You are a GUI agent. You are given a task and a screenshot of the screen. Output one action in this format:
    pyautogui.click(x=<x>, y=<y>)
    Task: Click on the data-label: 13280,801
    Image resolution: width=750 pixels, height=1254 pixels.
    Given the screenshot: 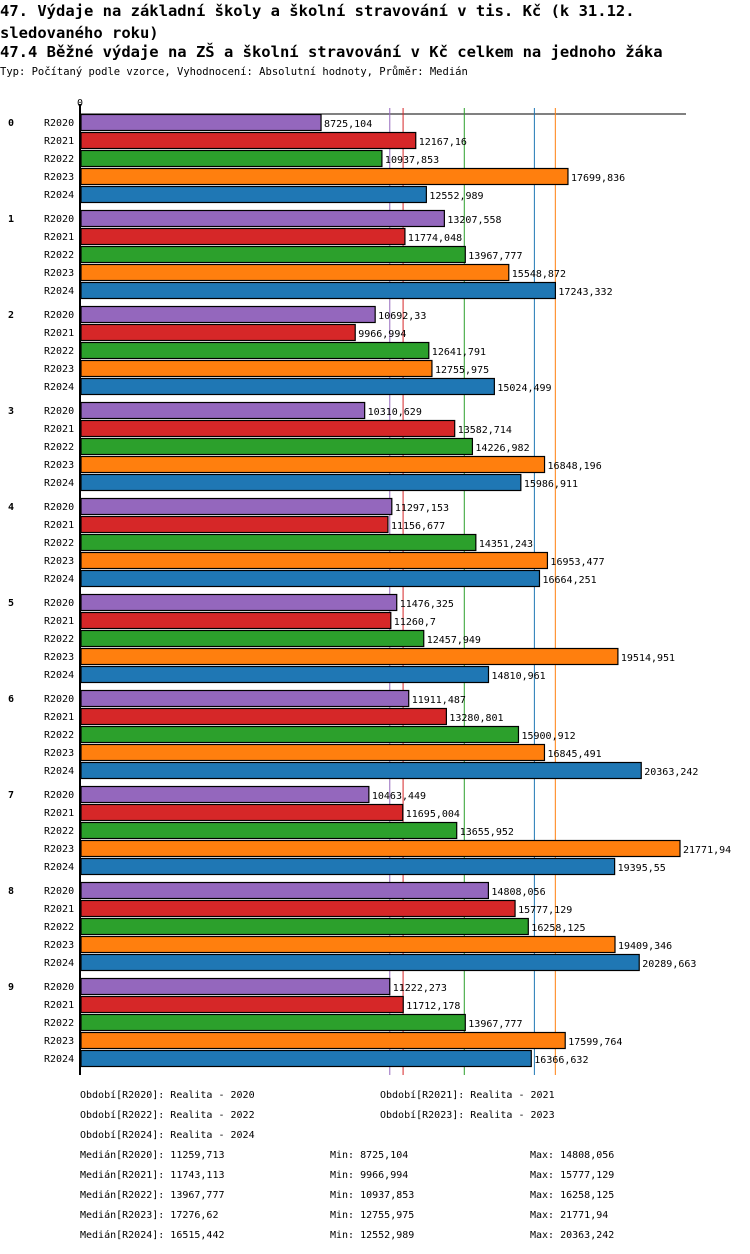 What is the action you would take?
    pyautogui.click(x=476, y=718)
    